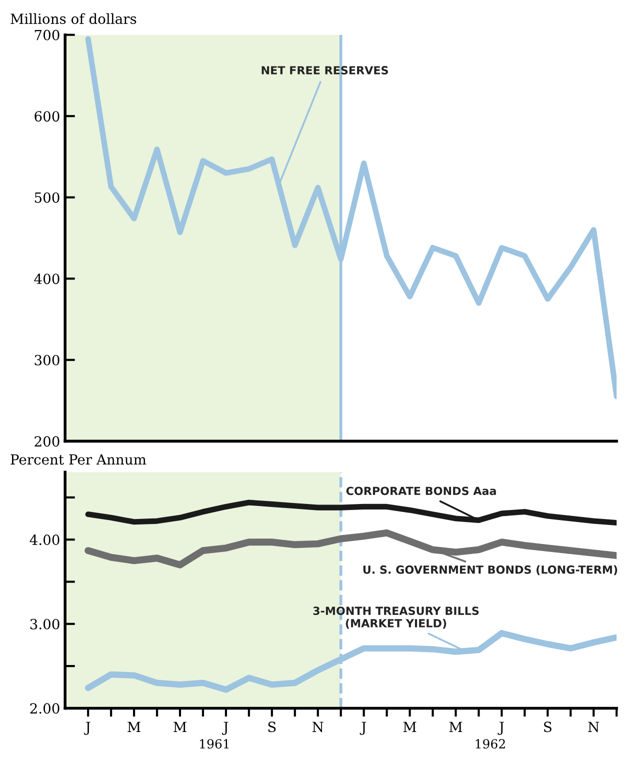 This screenshot has height=774, width=626. What do you see at coordinates (45, 540) in the screenshot?
I see `y-tick-label: 4.00` at bounding box center [45, 540].